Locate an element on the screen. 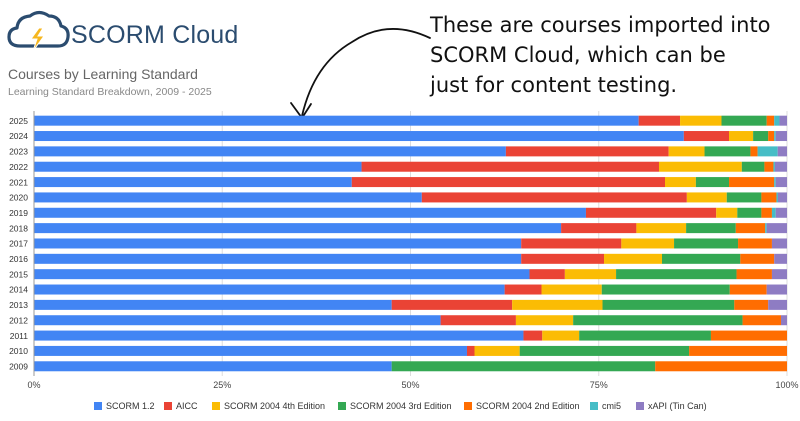  legend-label: SCORM 2004 3rd Edition is located at coordinates (401, 406).